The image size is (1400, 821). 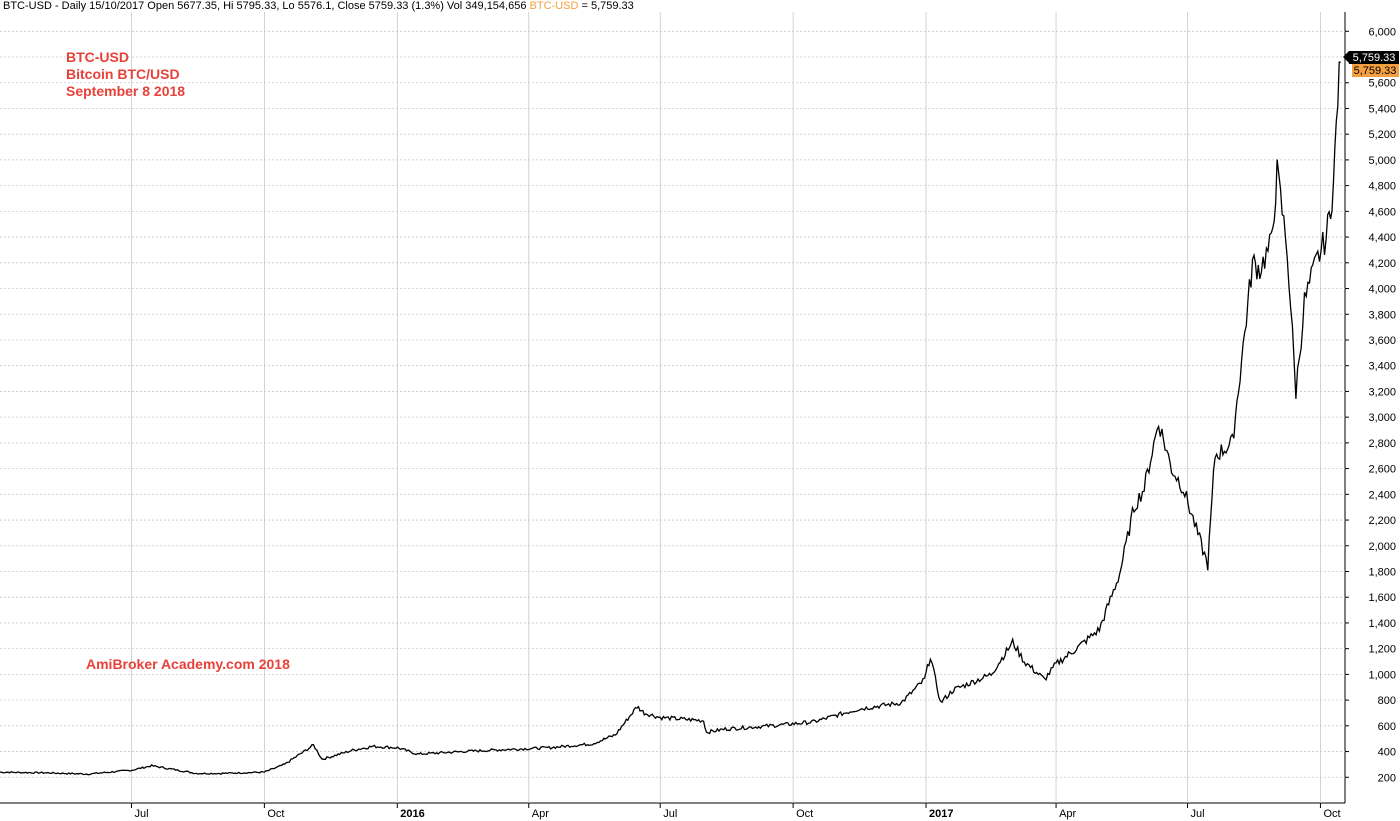 What do you see at coordinates (1382, 341) in the screenshot?
I see `y-tick-label: 3,600` at bounding box center [1382, 341].